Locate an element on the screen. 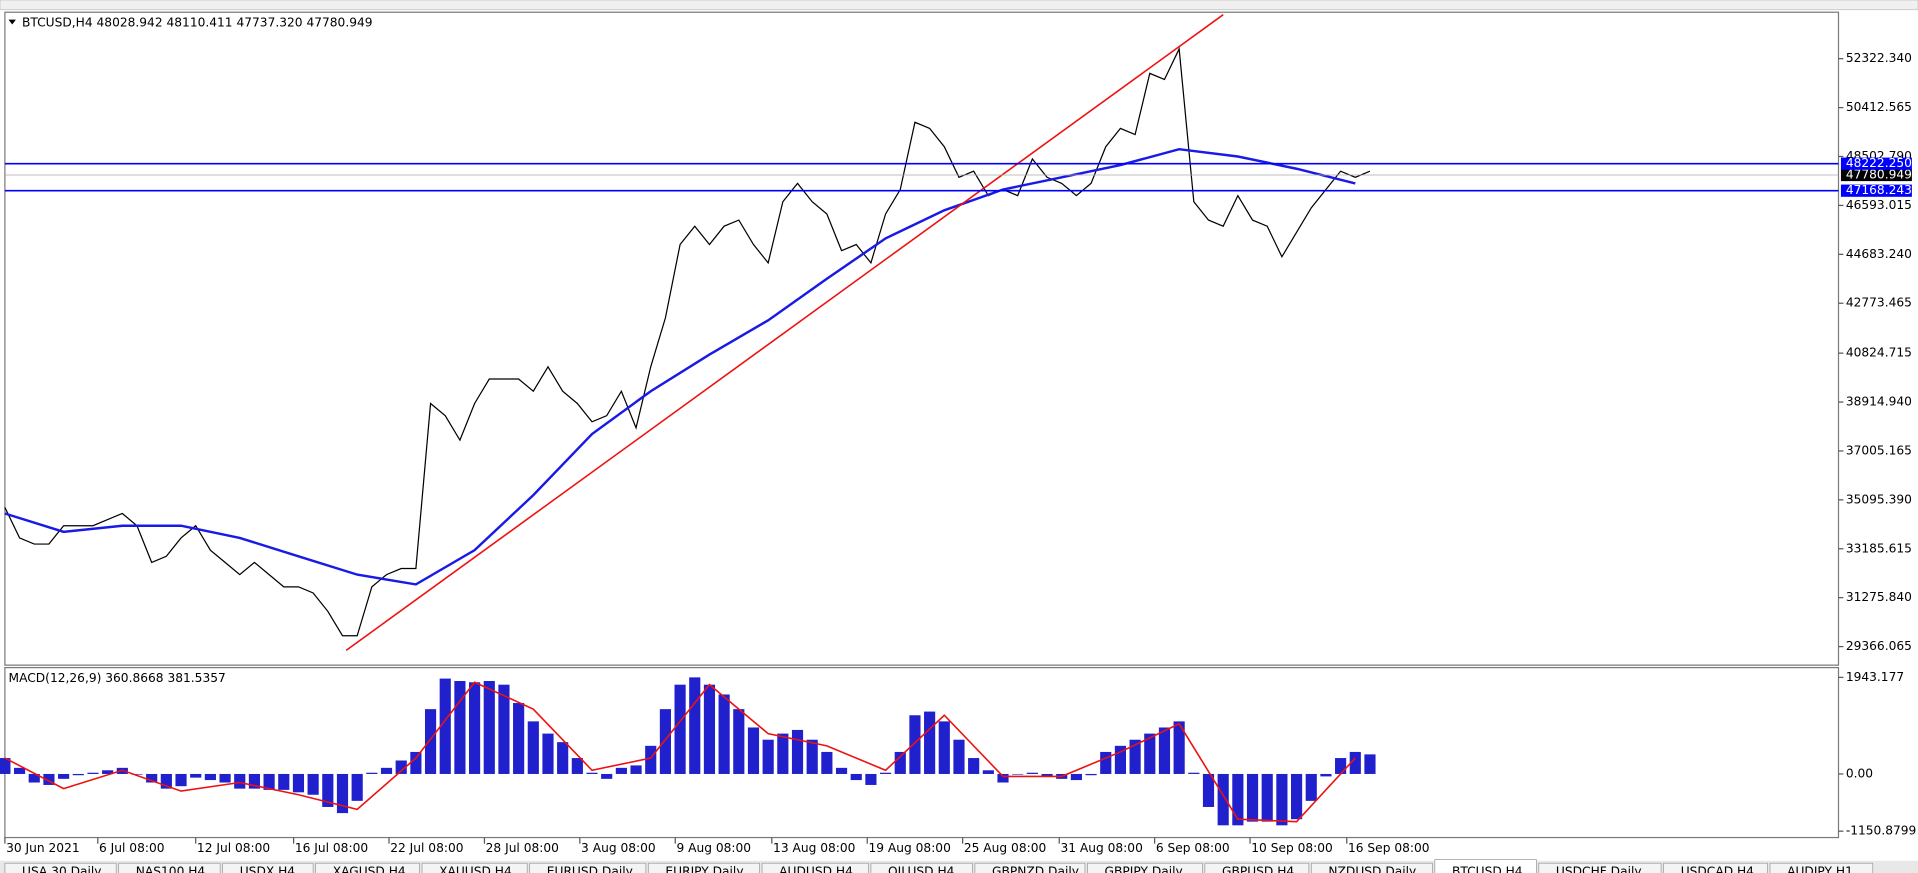 The image size is (1918, 873). tab-label: XAUUSD,H4 is located at coordinates (475, 868).